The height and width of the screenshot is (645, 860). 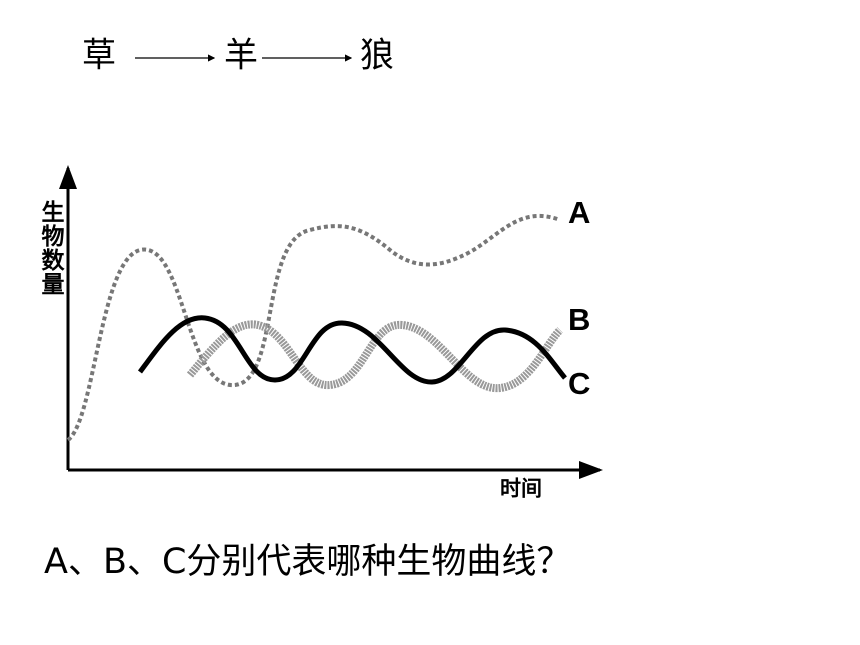 I want to click on organism: 草, so click(x=99, y=56).